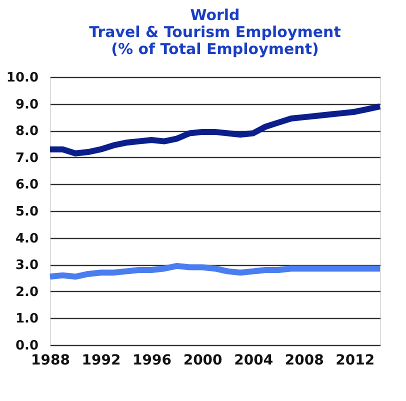  I want to click on y-tick-label: 3.0, so click(26, 266).